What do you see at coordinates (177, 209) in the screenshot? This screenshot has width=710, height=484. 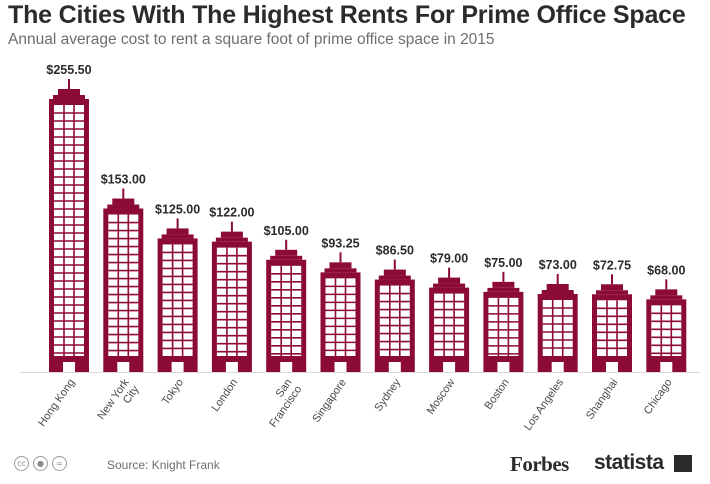 I see `value-label-3: $125.00` at bounding box center [177, 209].